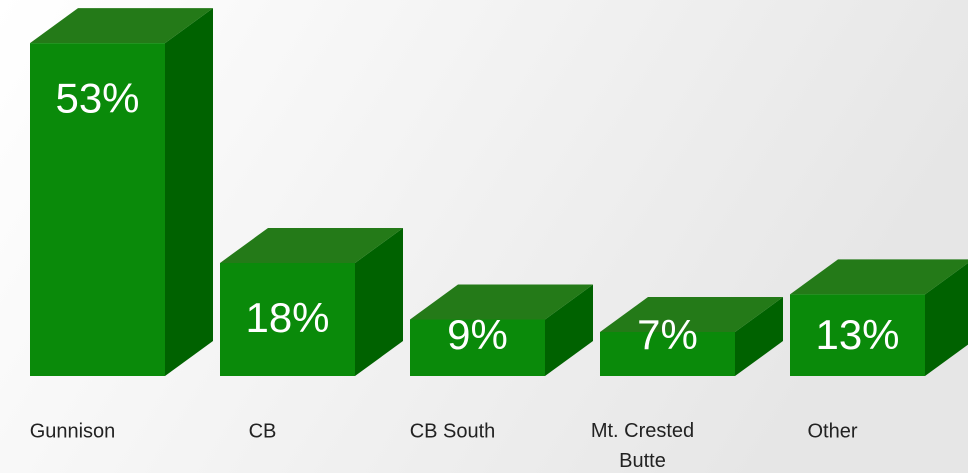  What do you see at coordinates (667, 334) in the screenshot?
I see `value-label: 7%` at bounding box center [667, 334].